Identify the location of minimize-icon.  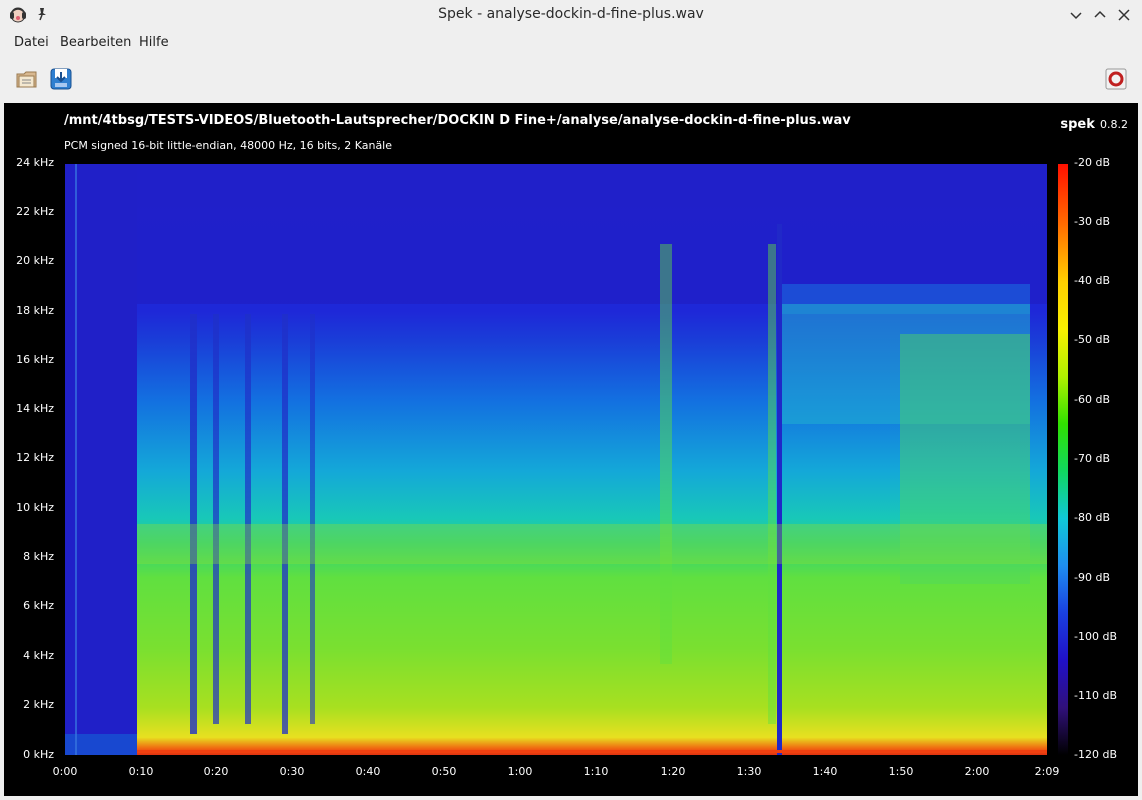
(1076, 15).